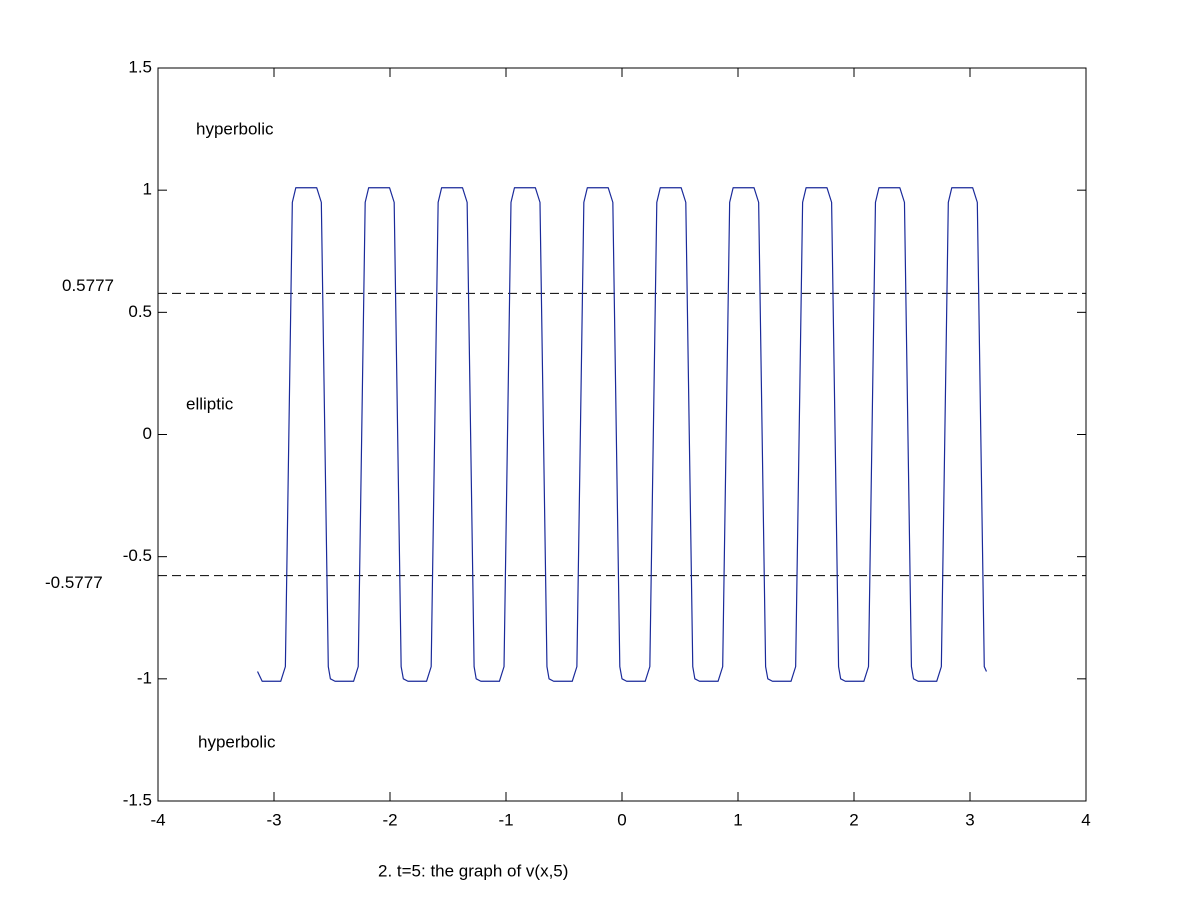 The image size is (1201, 901). Describe the element at coordinates (969, 819) in the screenshot. I see `x-tick-label: 3` at that location.